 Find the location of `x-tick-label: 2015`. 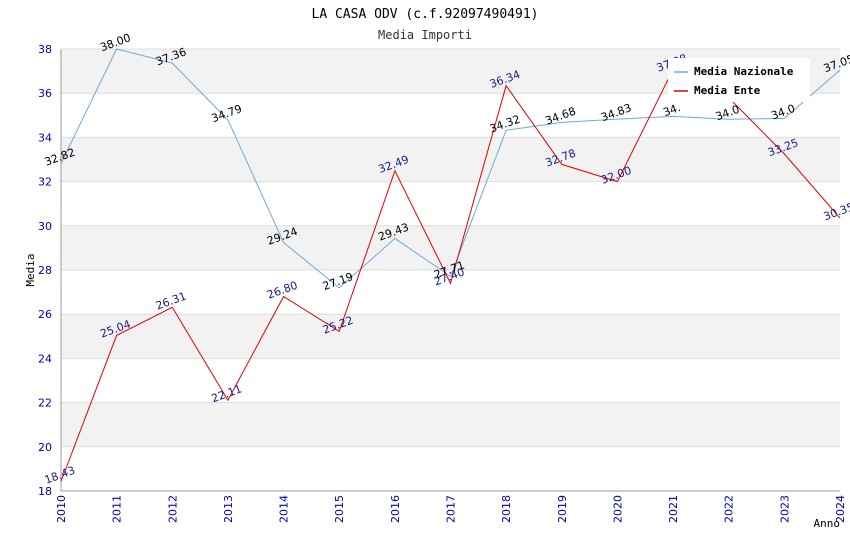

x-tick-label: 2015 is located at coordinates (339, 509).